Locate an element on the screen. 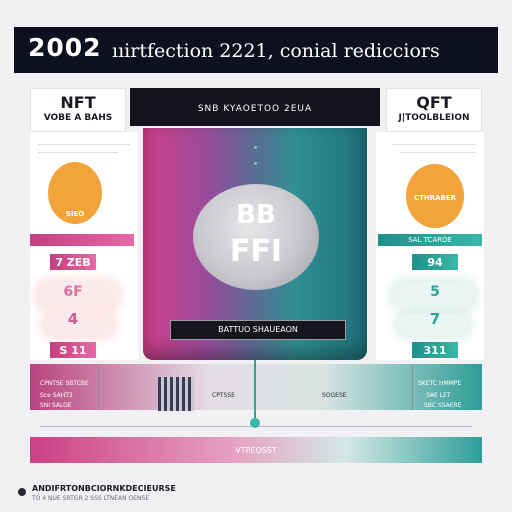 The height and width of the screenshot is (512, 512). band-left-text: Sce SAHT3 is located at coordinates (56, 395).